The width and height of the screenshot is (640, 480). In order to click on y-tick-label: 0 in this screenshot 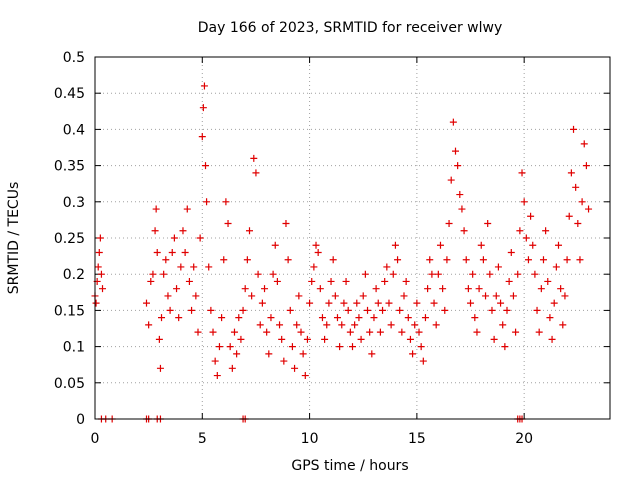, I will do `click(80, 420)`.